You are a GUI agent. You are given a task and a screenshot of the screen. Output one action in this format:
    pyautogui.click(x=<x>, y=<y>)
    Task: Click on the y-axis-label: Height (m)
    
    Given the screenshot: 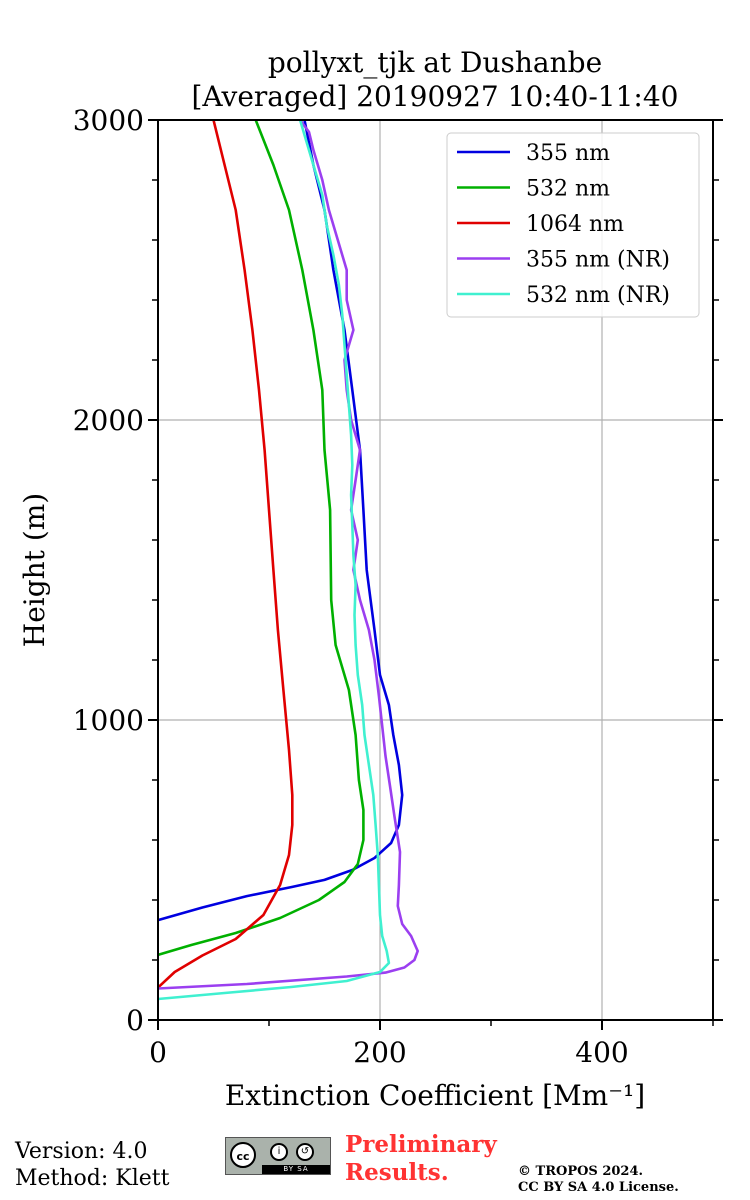 What is the action you would take?
    pyautogui.click(x=34, y=570)
    